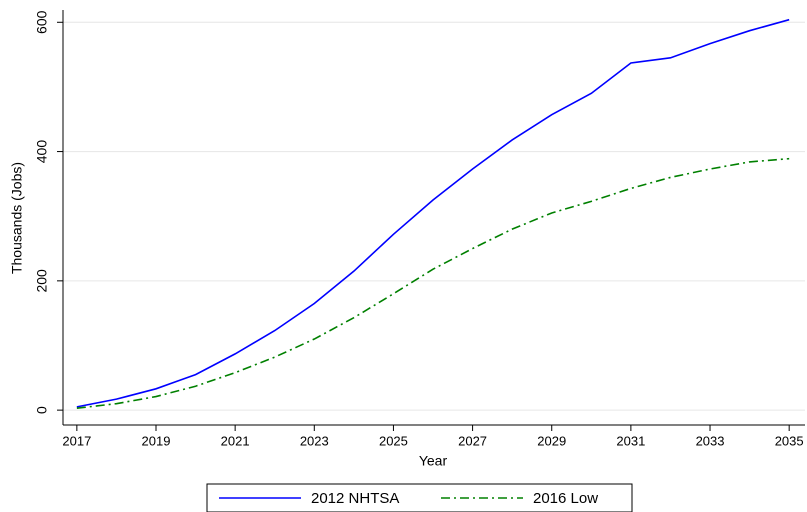  I want to click on x-tick-label: 2033, so click(710, 440).